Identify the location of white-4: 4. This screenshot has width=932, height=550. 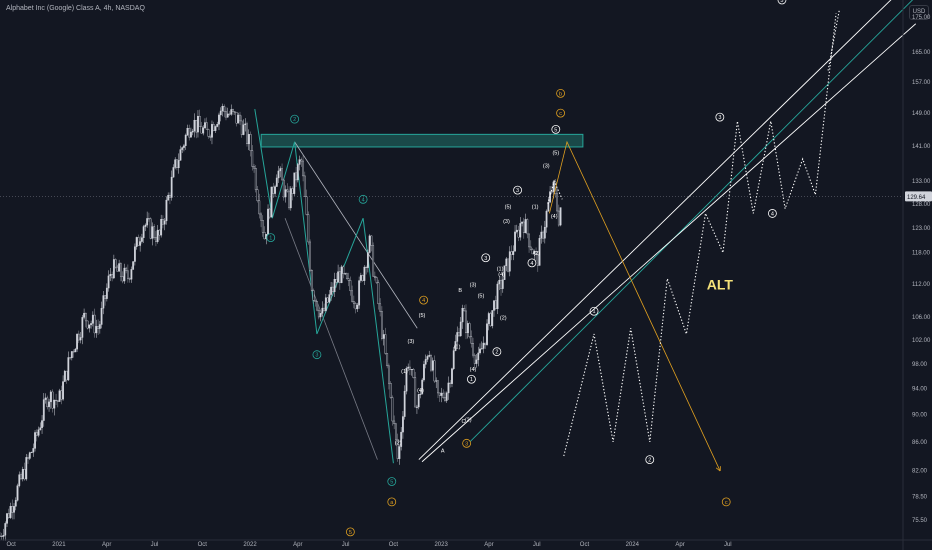
(531, 264).